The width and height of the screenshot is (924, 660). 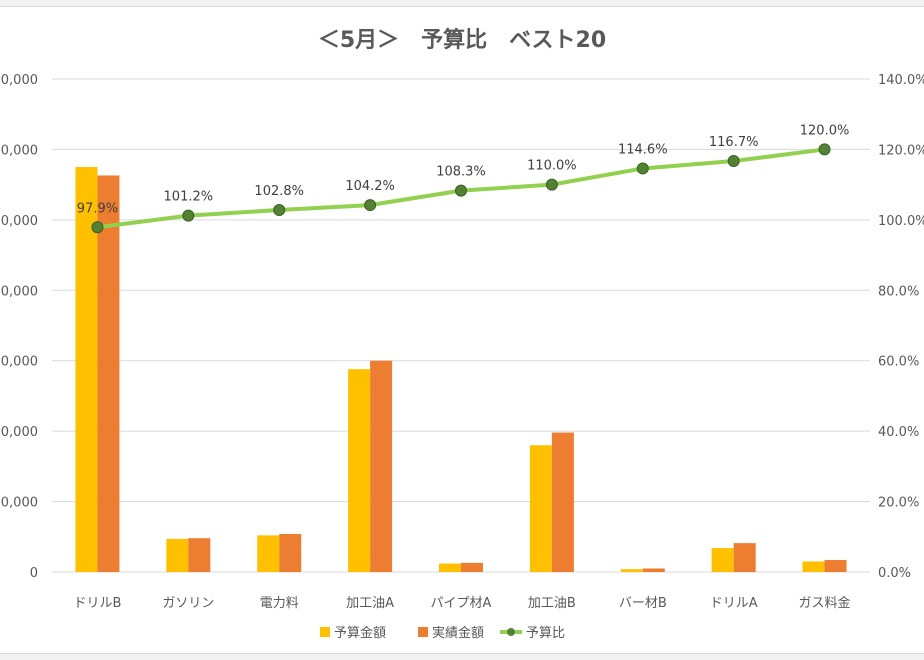 What do you see at coordinates (643, 149) in the screenshot?
I see `ratio-data-label: 114.6%` at bounding box center [643, 149].